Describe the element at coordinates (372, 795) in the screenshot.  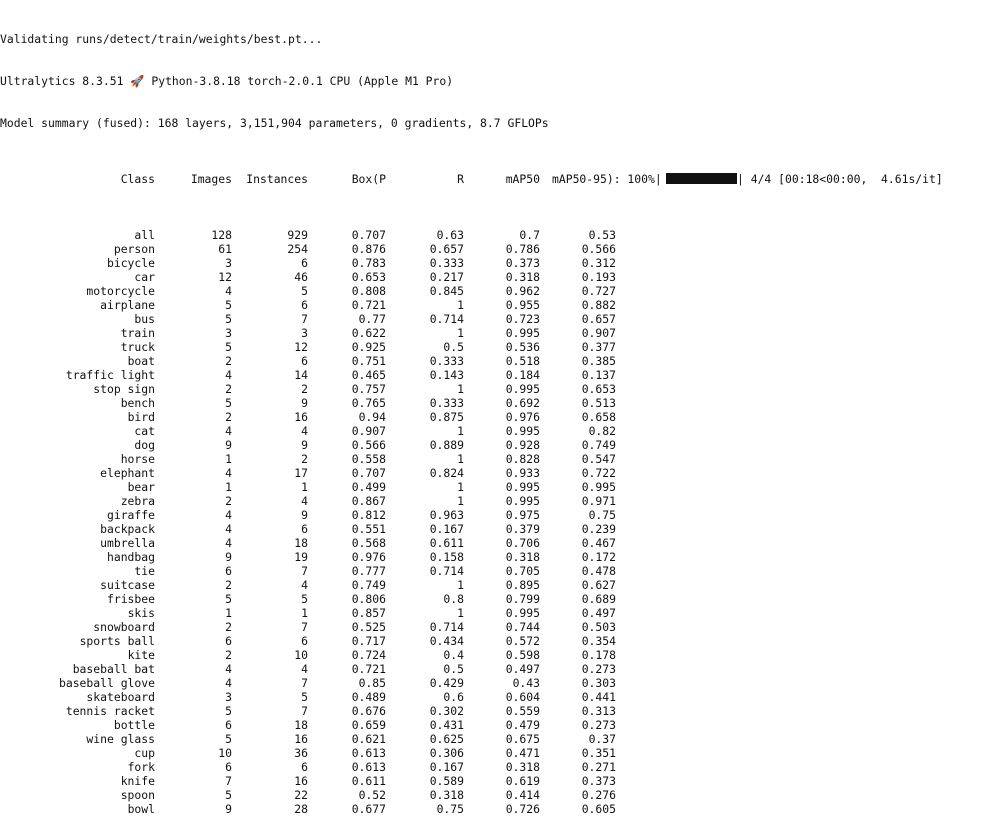
I see `cell-box-p: 0.52` at that location.